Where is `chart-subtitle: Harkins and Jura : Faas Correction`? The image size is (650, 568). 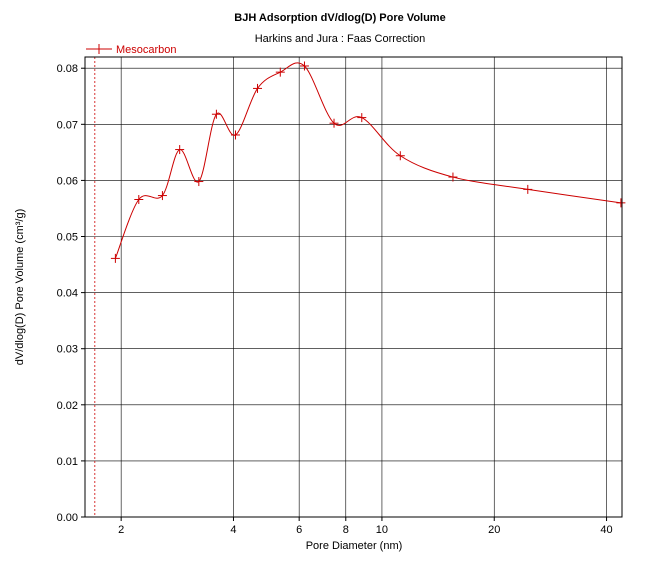 chart-subtitle: Harkins and Jura : Faas Correction is located at coordinates (340, 39).